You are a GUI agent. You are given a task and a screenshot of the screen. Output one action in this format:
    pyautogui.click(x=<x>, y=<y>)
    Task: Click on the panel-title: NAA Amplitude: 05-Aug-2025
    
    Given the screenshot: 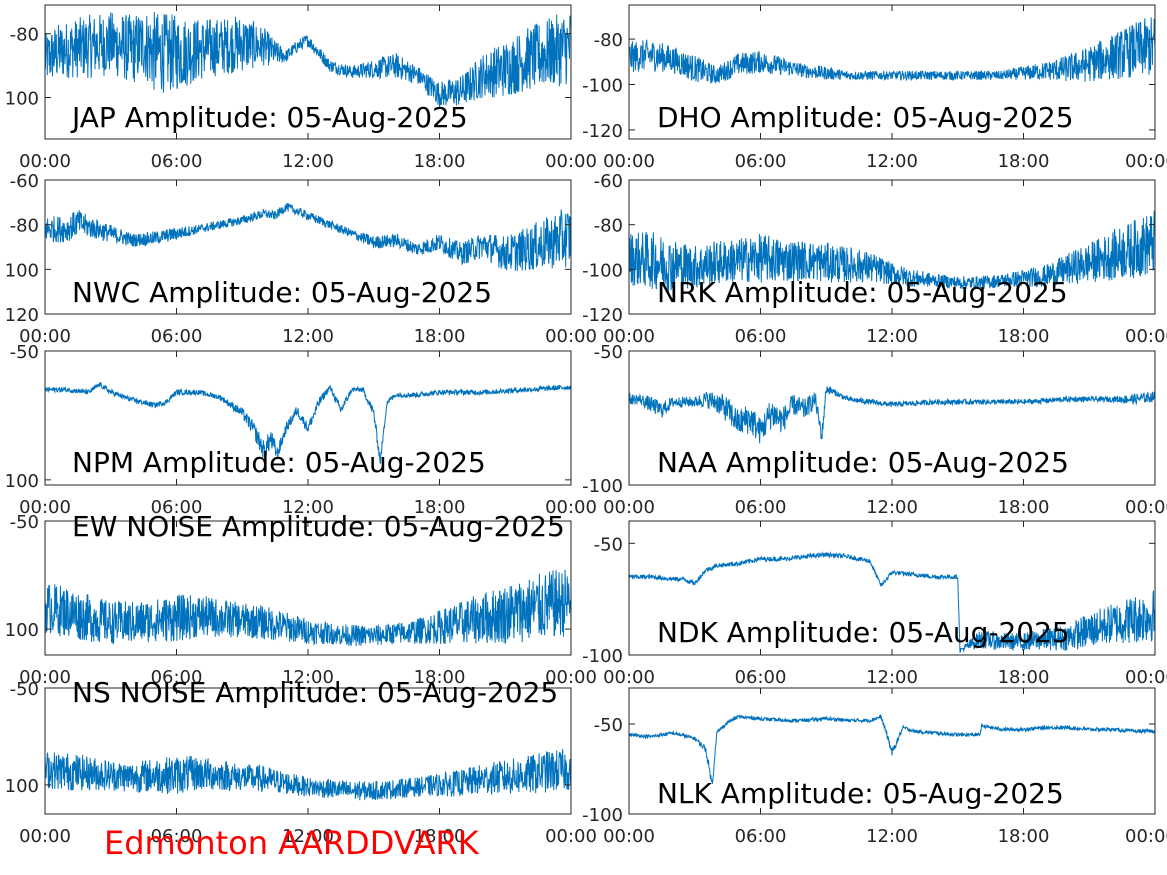 What is the action you would take?
    pyautogui.click(x=863, y=462)
    